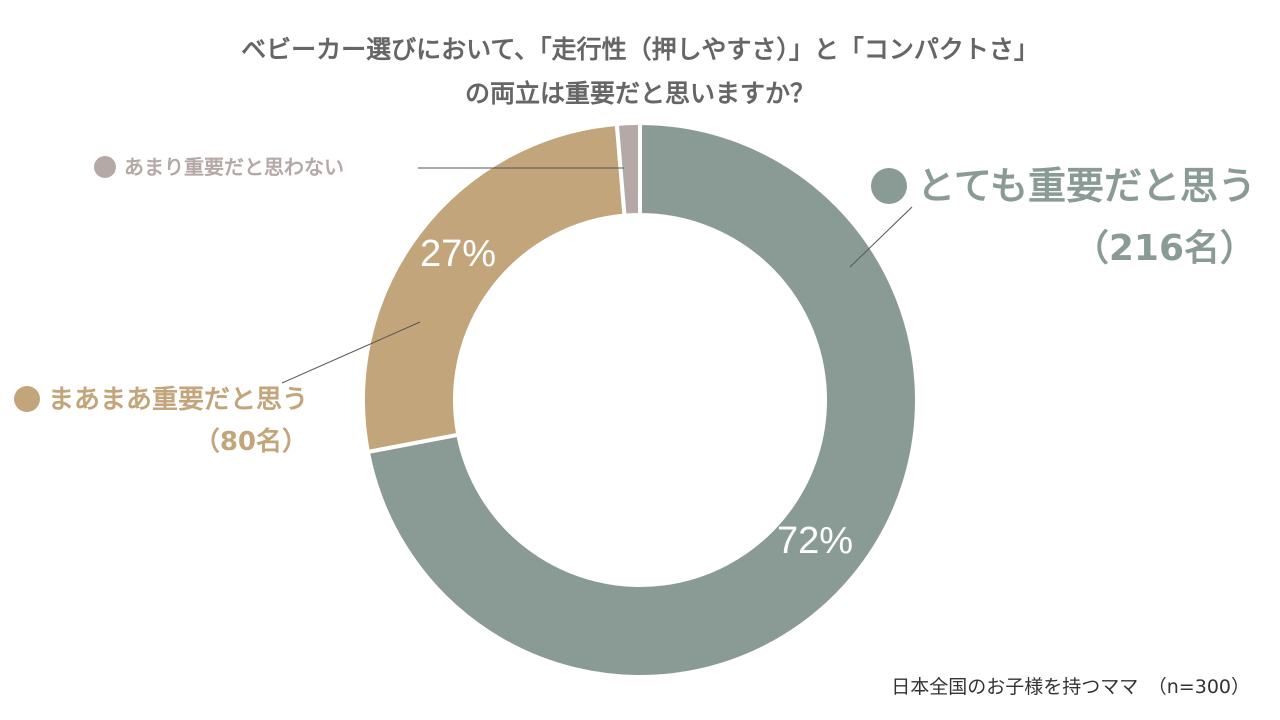 Image resolution: width=1280 pixels, height=720 pixels. I want to click on legend-label-very-important: とても重要だと思う, so click(1086, 186).